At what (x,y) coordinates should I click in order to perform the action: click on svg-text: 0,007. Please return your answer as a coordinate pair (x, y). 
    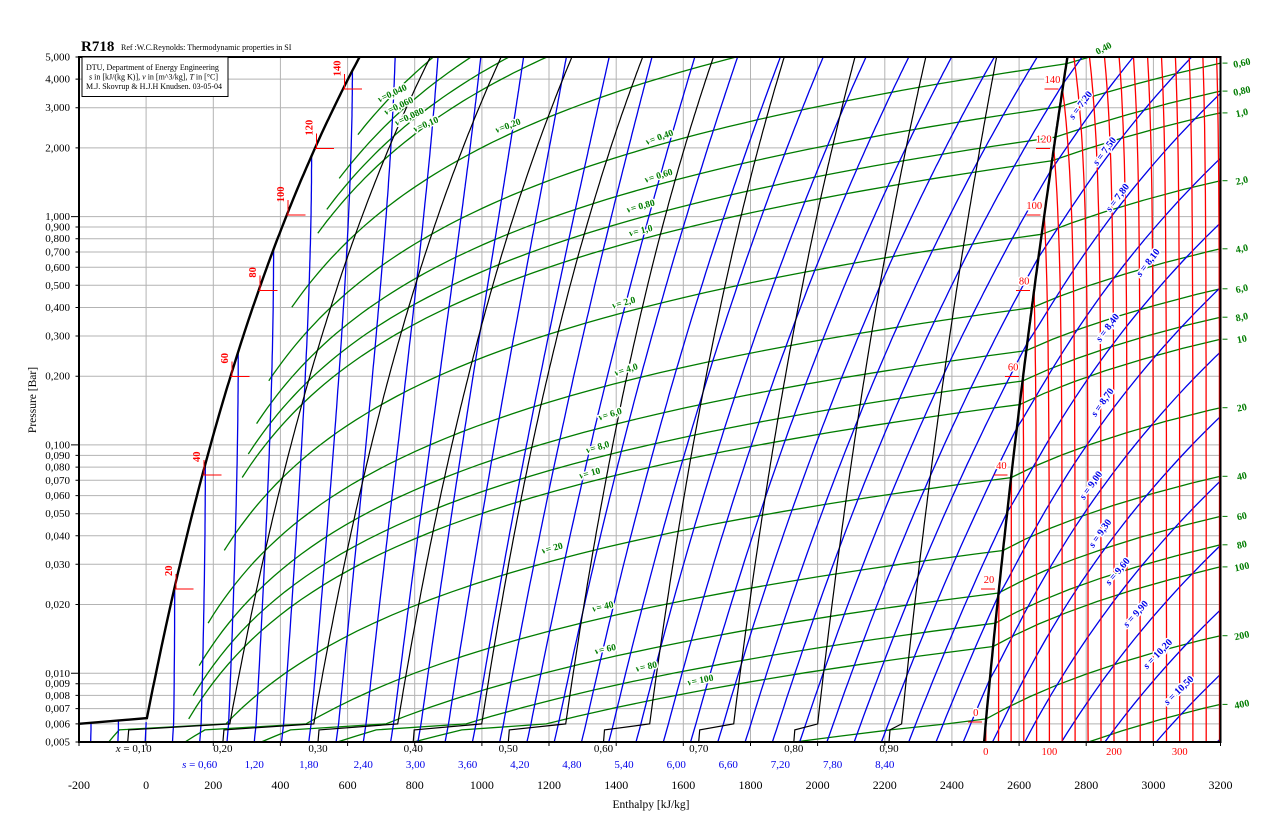
    Looking at the image, I should click on (57, 709).